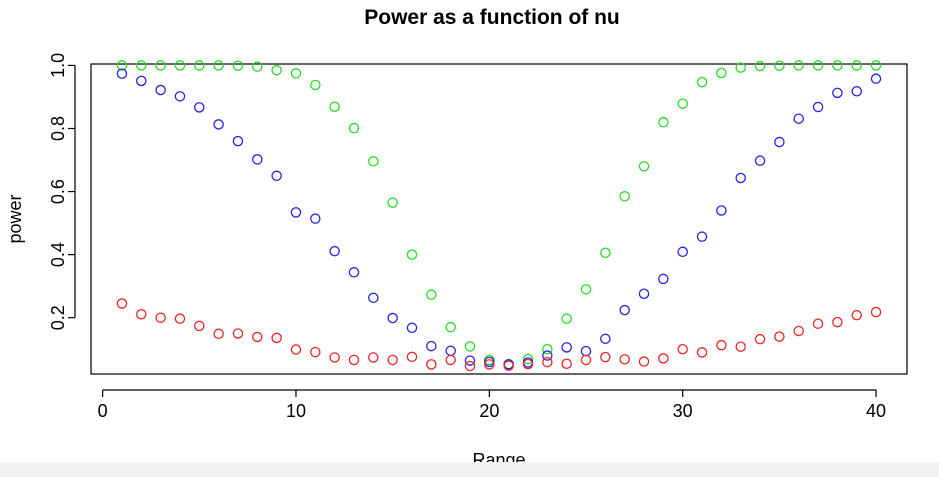 This screenshot has height=477, width=939. Describe the element at coordinates (296, 411) in the screenshot. I see `x-tick-label: 10` at that location.